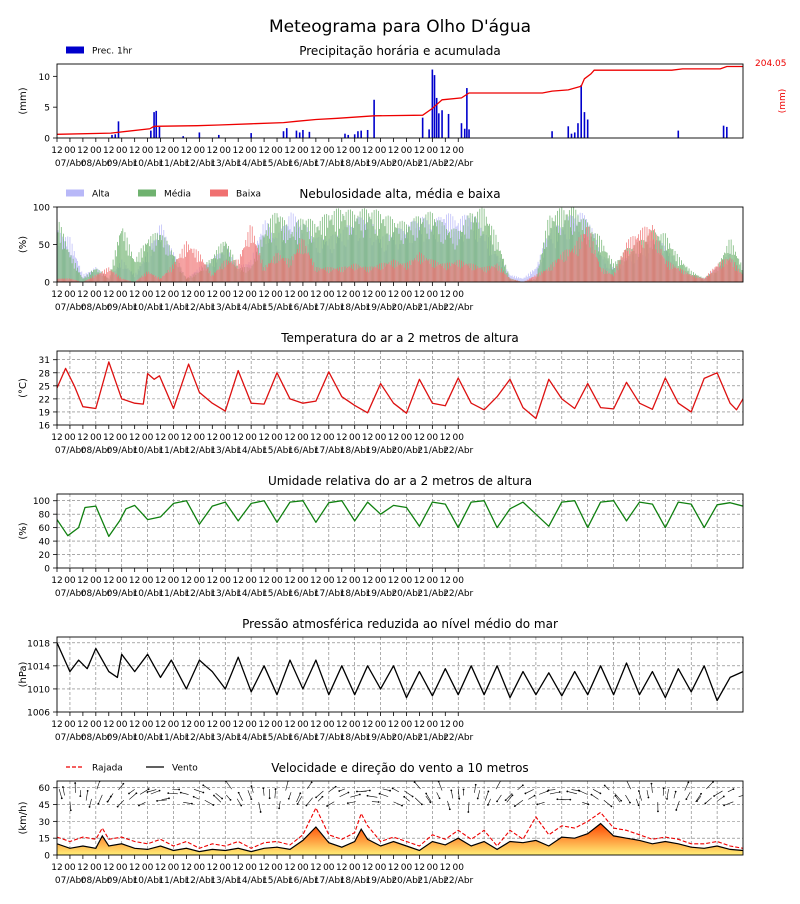  Describe the element at coordinates (783, 101) in the screenshot. I see `precip-ylabel-right: (mm)` at that location.